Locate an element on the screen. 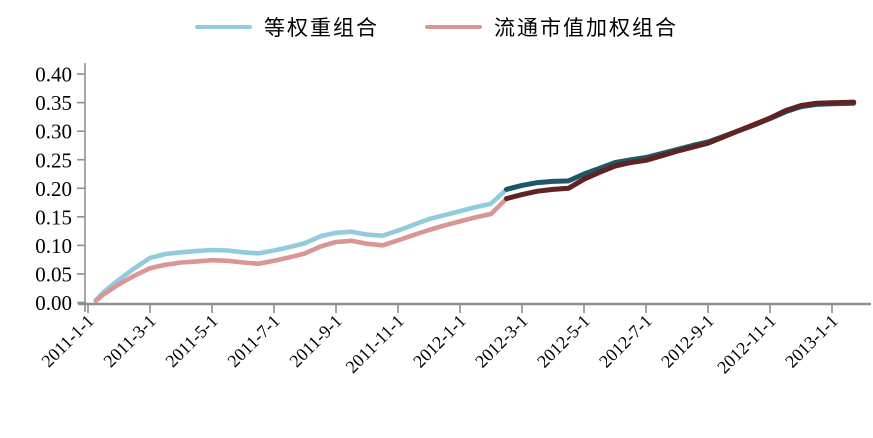 This screenshot has height=438, width=873. legend-item-equal-weight: 等权重组合 is located at coordinates (287, 27).